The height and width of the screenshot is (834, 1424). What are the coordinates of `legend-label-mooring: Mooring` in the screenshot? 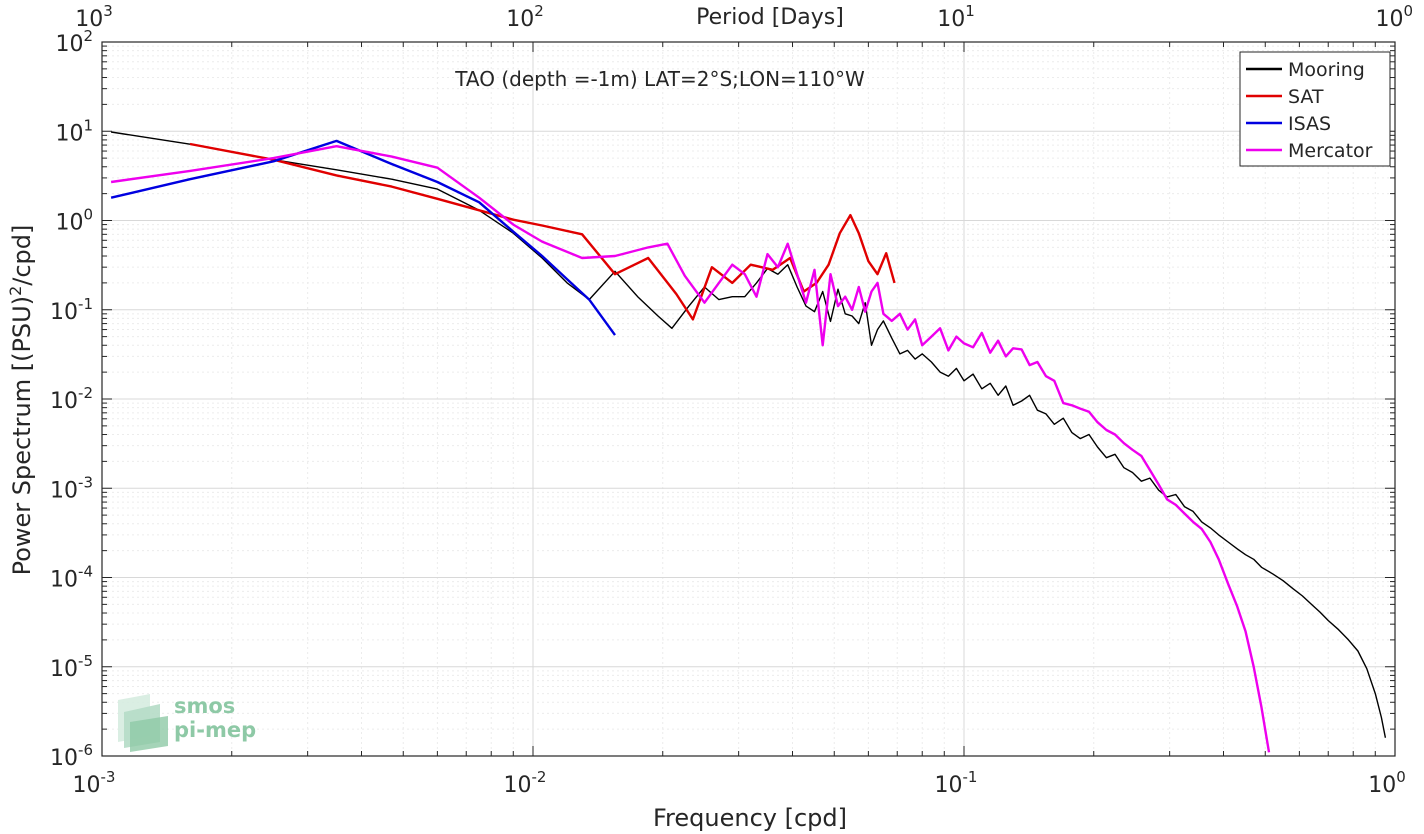 It's located at (1326, 70).